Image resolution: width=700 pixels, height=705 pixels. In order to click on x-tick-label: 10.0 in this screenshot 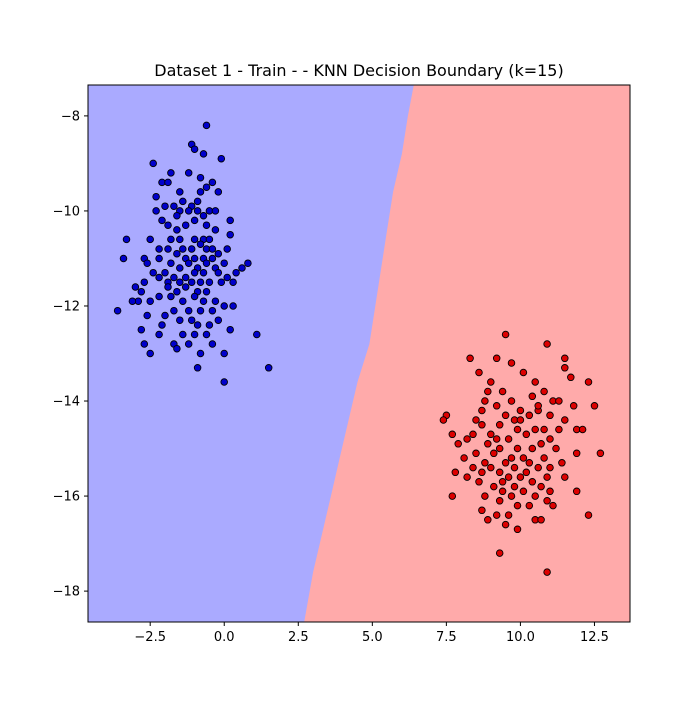, I will do `click(520, 637)`.